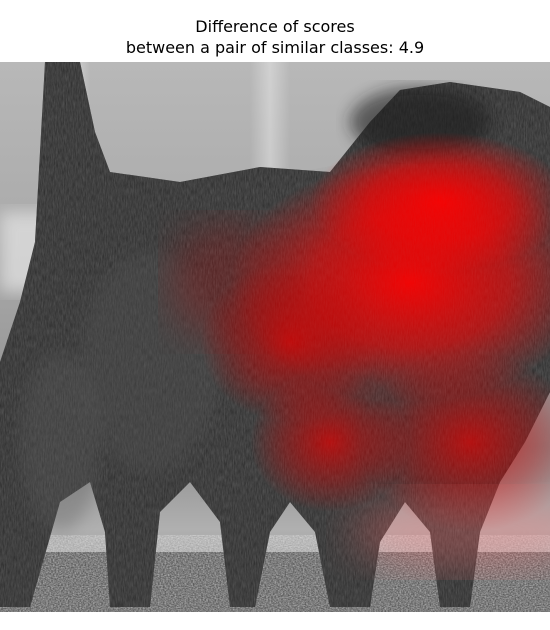 The image size is (550, 630). What do you see at coordinates (275, 47) in the screenshot?
I see `title-line-2: between a pair of similar classes: 4.9` at bounding box center [275, 47].